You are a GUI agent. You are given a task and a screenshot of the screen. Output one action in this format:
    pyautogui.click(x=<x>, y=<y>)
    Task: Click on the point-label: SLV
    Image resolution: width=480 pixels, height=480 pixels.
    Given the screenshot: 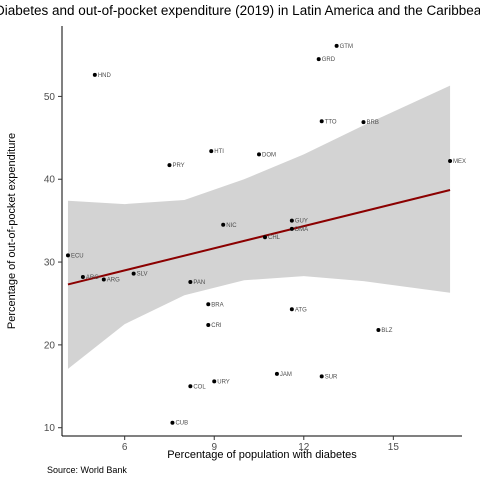 What is the action you would take?
    pyautogui.click(x=142, y=275)
    